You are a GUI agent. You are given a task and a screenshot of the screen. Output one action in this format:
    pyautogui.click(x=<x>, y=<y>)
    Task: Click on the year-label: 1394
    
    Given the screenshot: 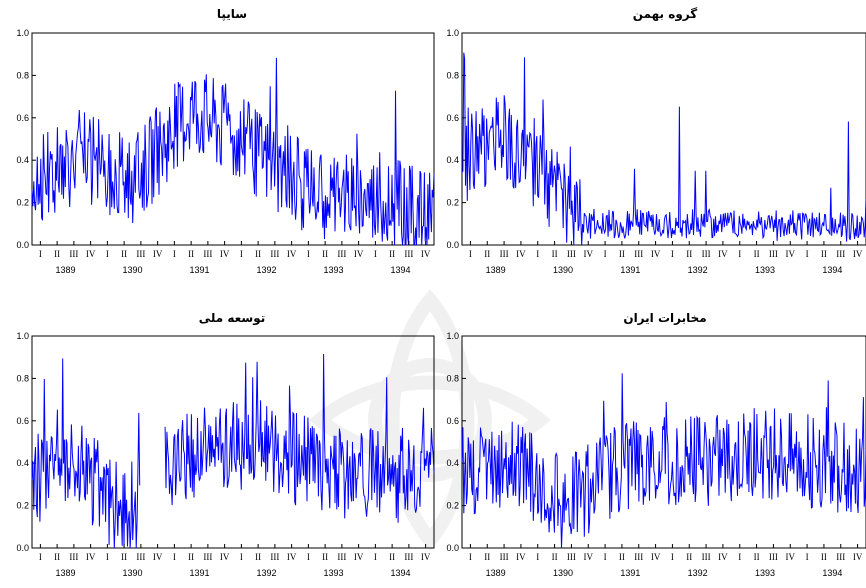 What is the action you would take?
    pyautogui.click(x=832, y=270)
    